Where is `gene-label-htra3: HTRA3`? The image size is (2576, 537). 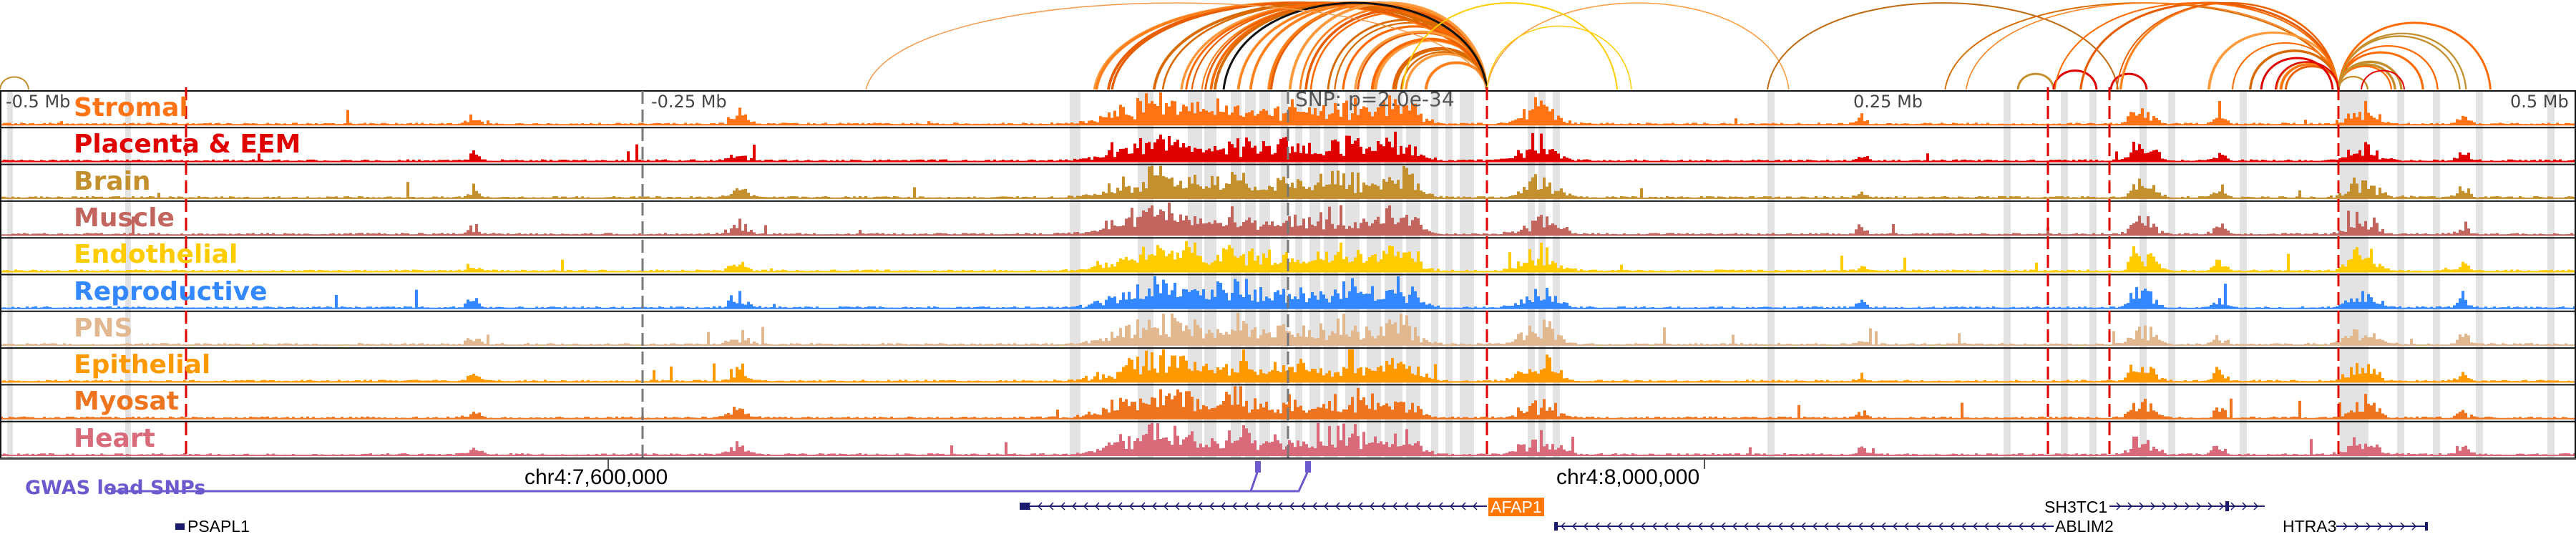
gene-label-htra3: HTRA3 is located at coordinates (2310, 526).